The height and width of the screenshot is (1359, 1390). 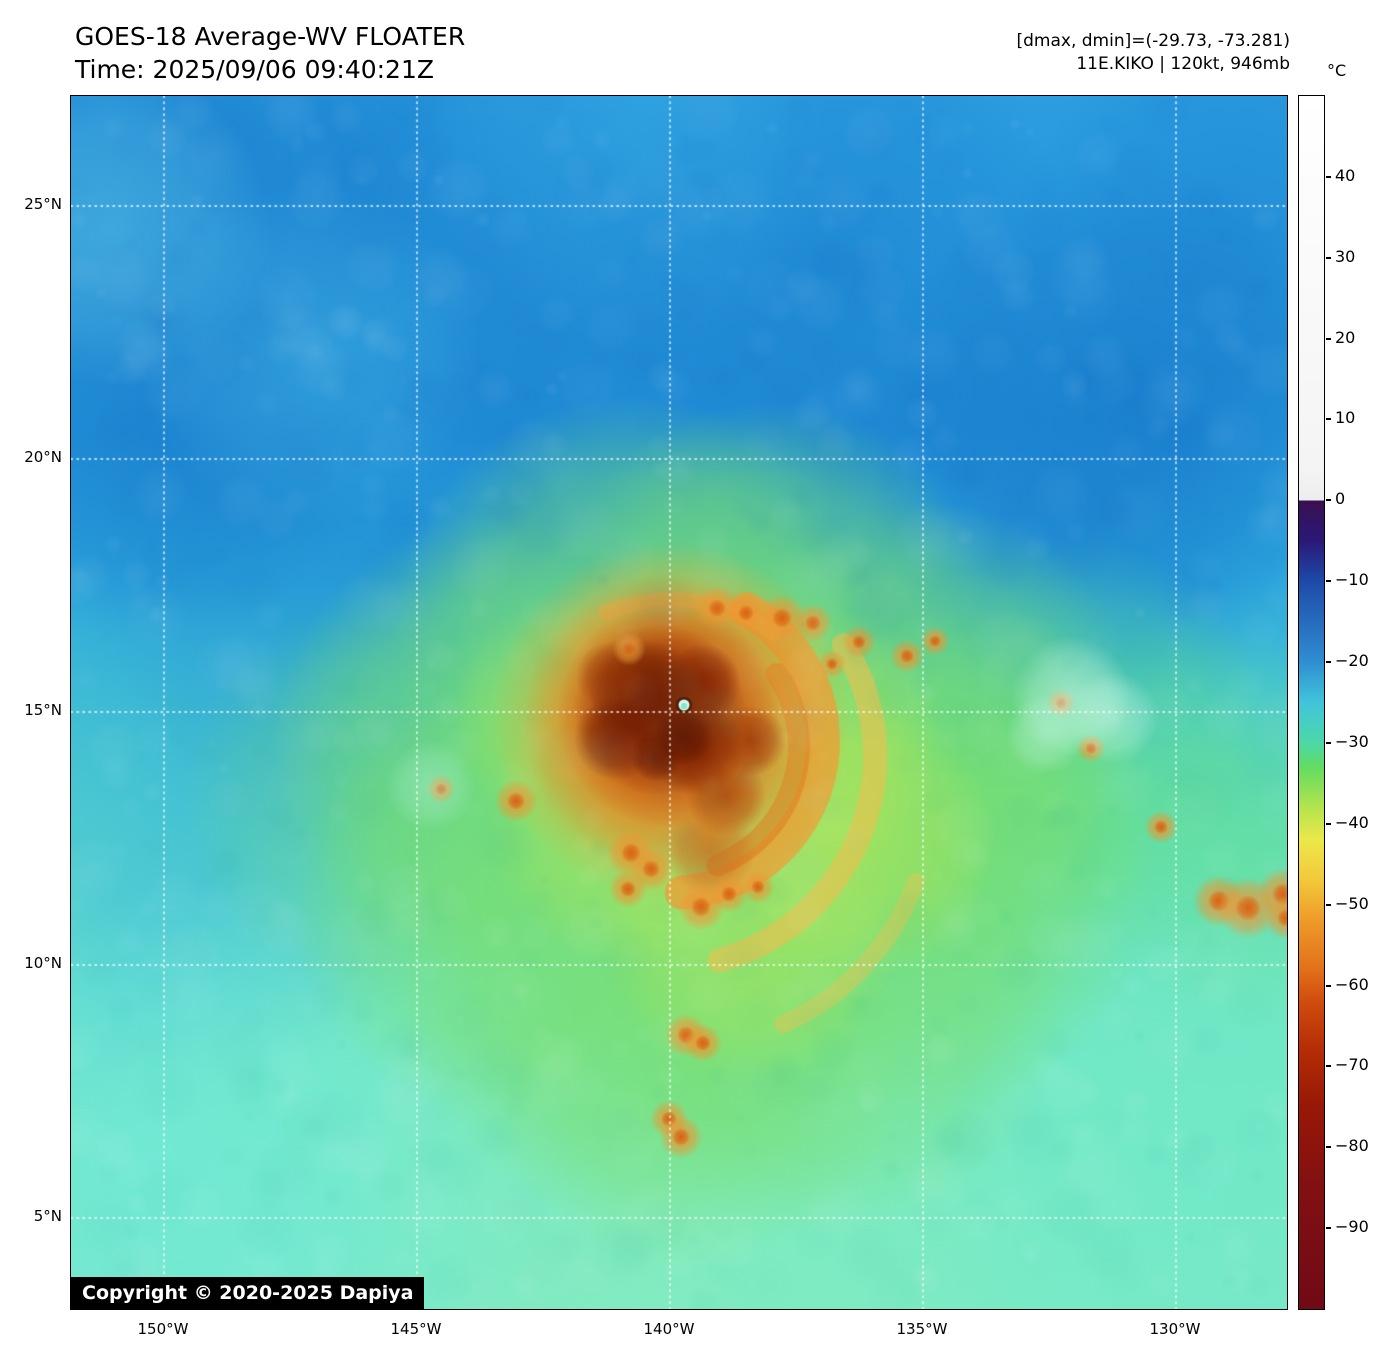 What do you see at coordinates (47, 1216) in the screenshot?
I see `lat-tick-label: 5°N` at bounding box center [47, 1216].